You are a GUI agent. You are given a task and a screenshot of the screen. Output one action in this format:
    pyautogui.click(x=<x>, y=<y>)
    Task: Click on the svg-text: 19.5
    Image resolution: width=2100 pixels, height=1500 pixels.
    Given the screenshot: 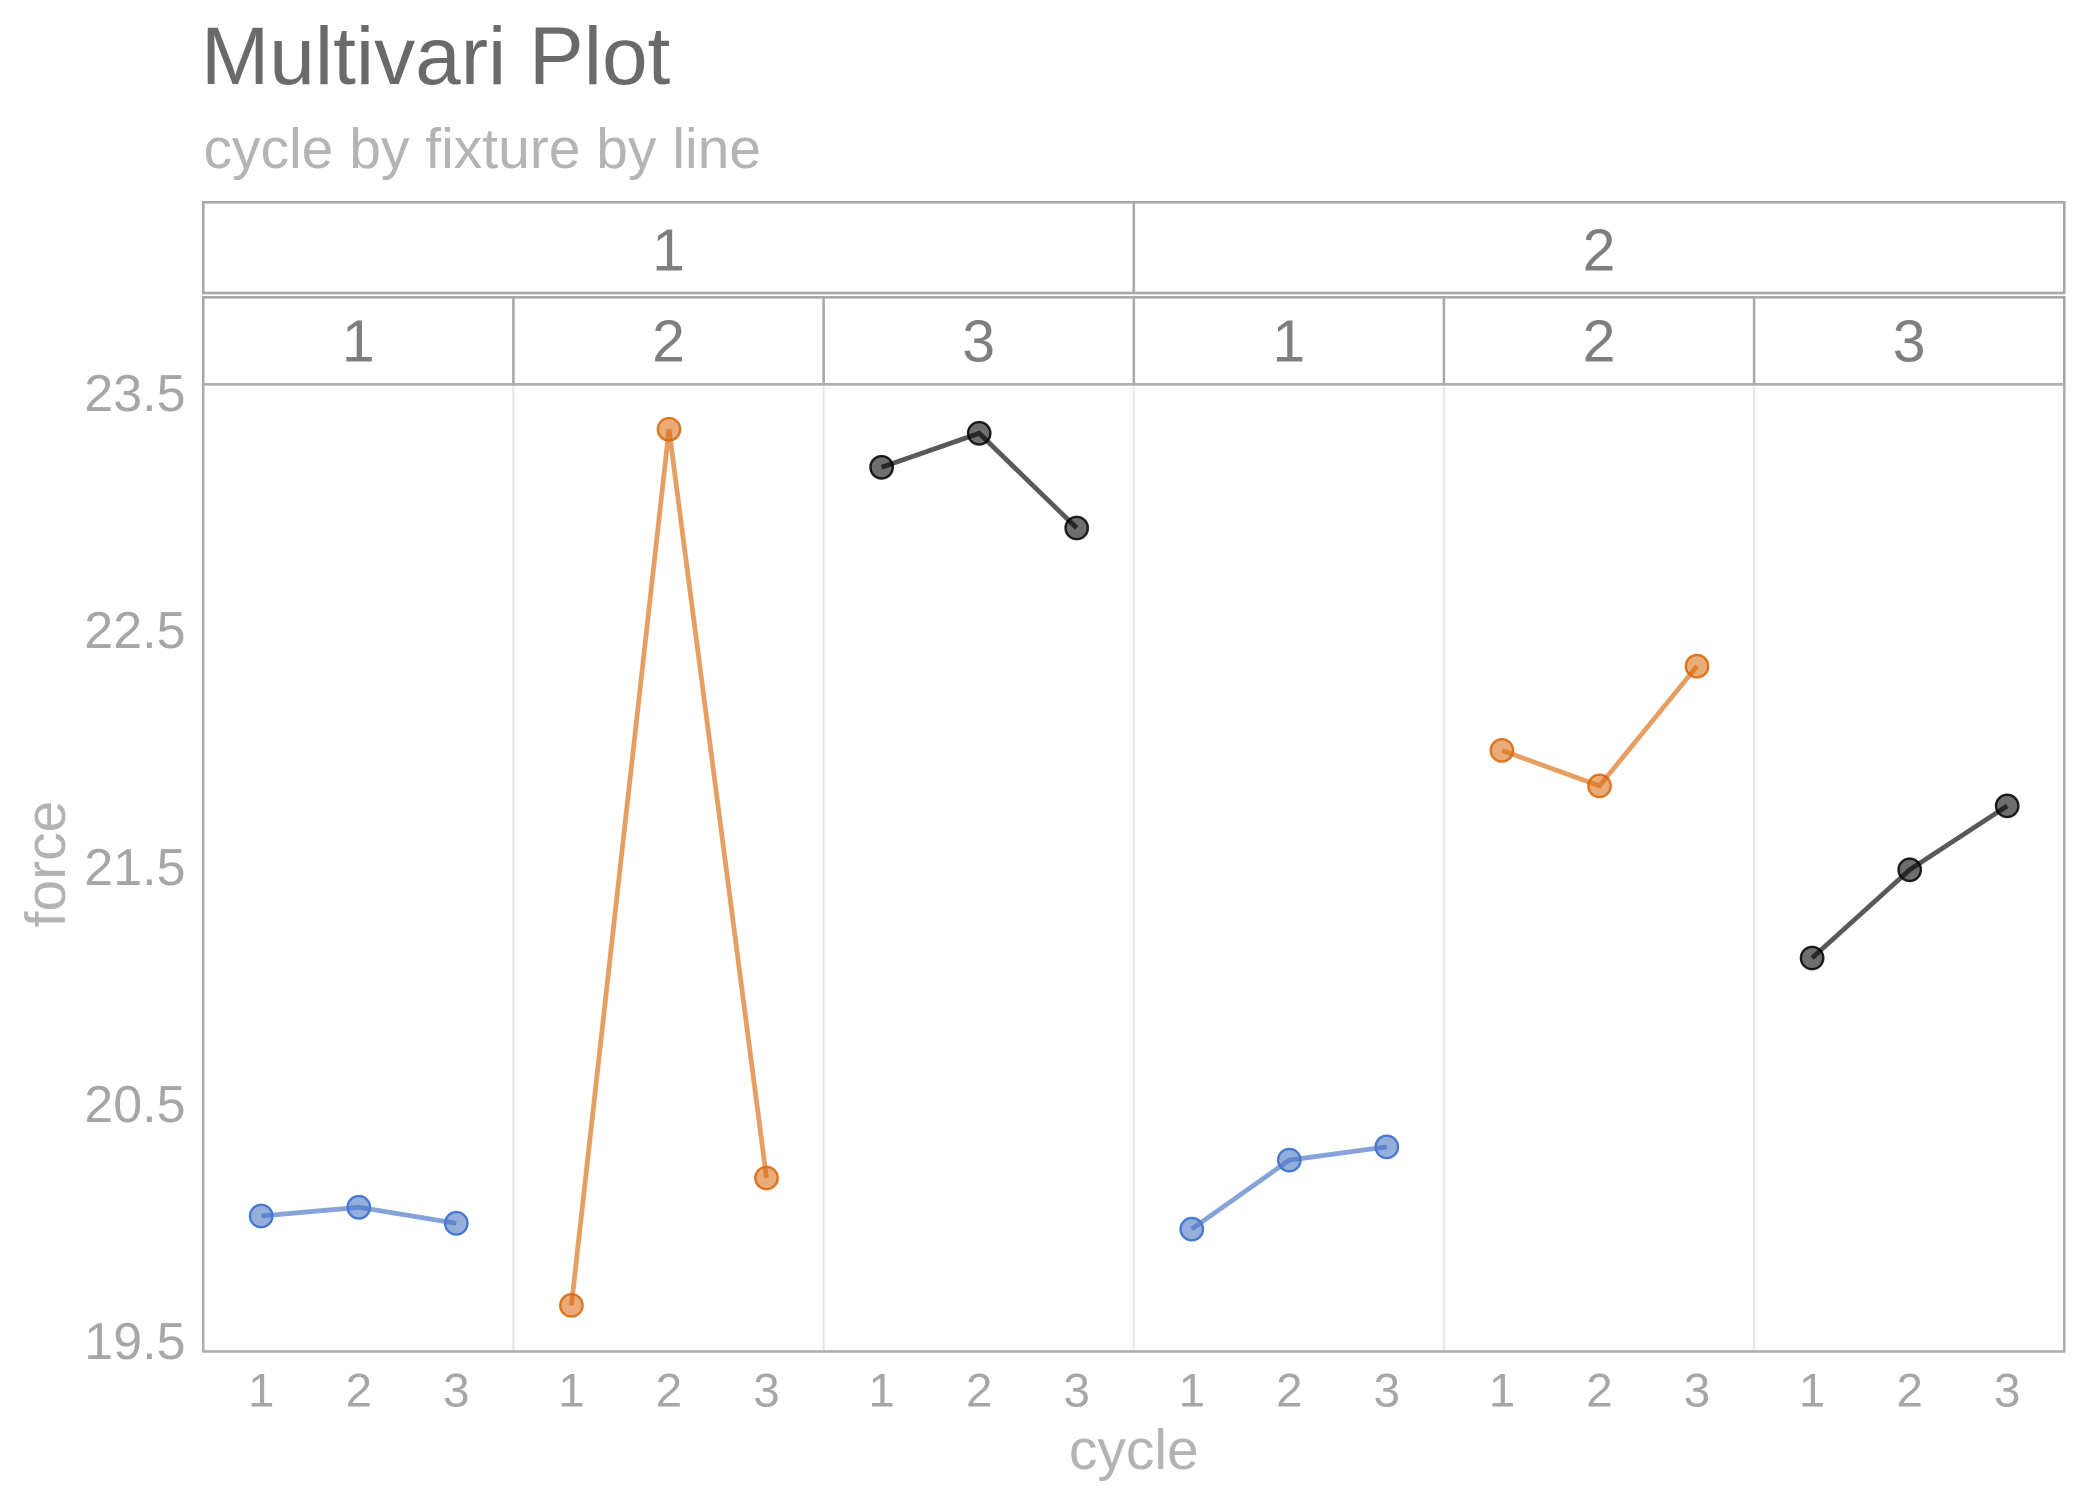 What is the action you would take?
    pyautogui.click(x=134, y=1342)
    